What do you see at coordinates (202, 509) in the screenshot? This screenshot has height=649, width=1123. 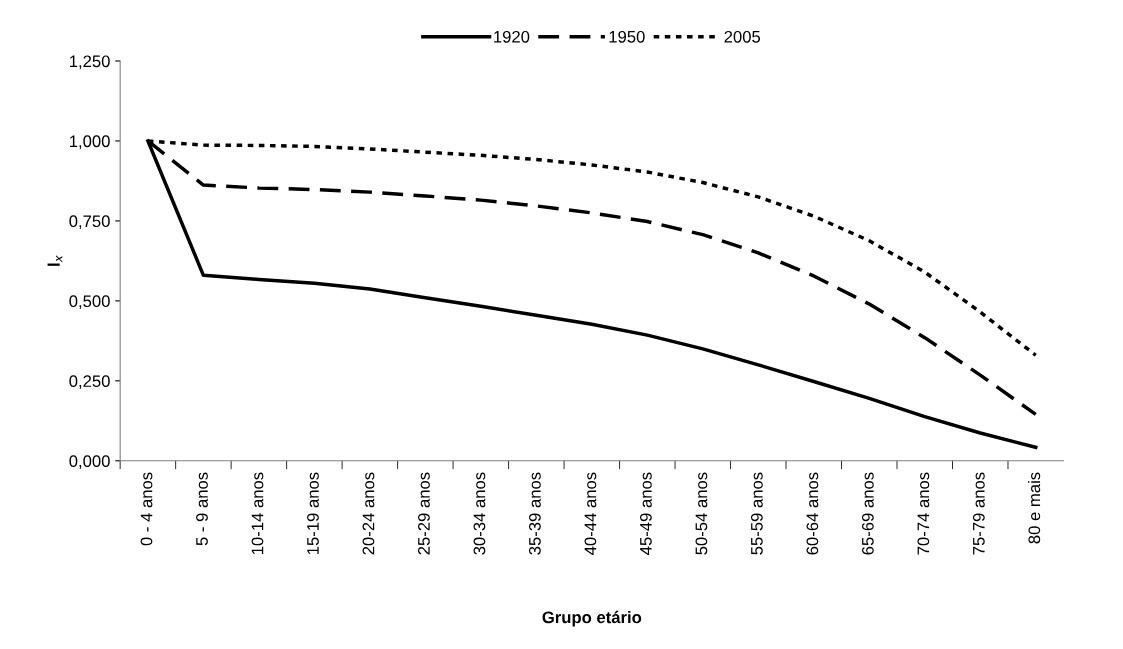 I see `x-tick-label: 5 - 9 anos` at bounding box center [202, 509].